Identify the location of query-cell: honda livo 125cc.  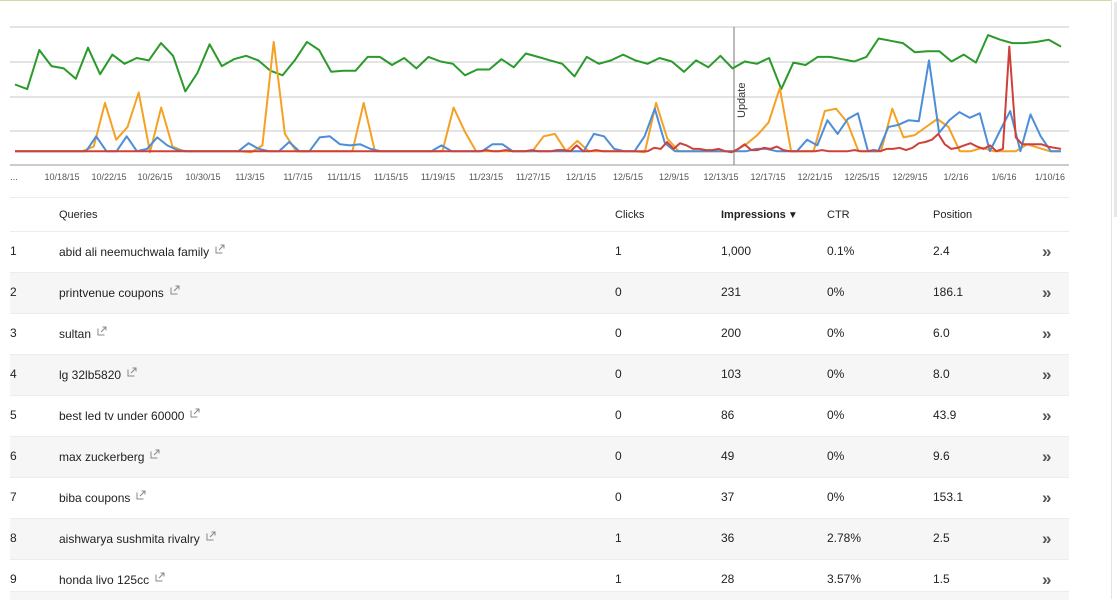
(112, 579).